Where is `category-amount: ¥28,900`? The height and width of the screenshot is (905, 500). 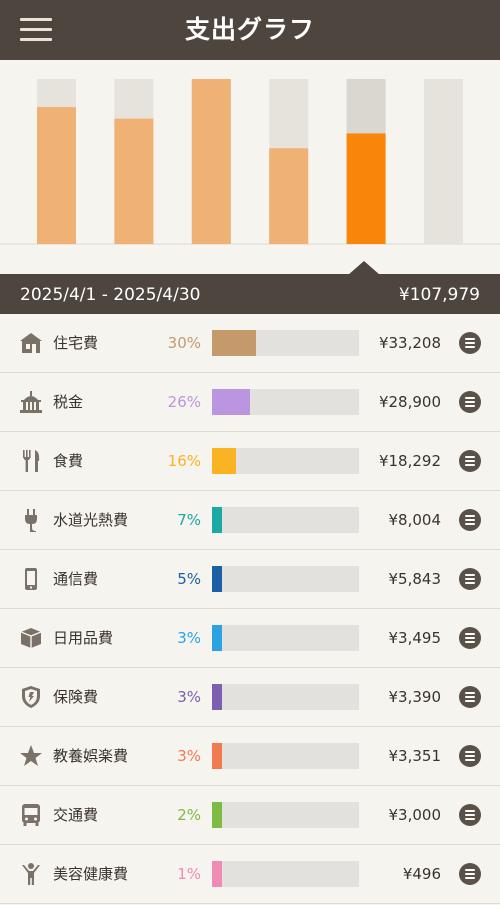 category-amount: ¥28,900 is located at coordinates (409, 402).